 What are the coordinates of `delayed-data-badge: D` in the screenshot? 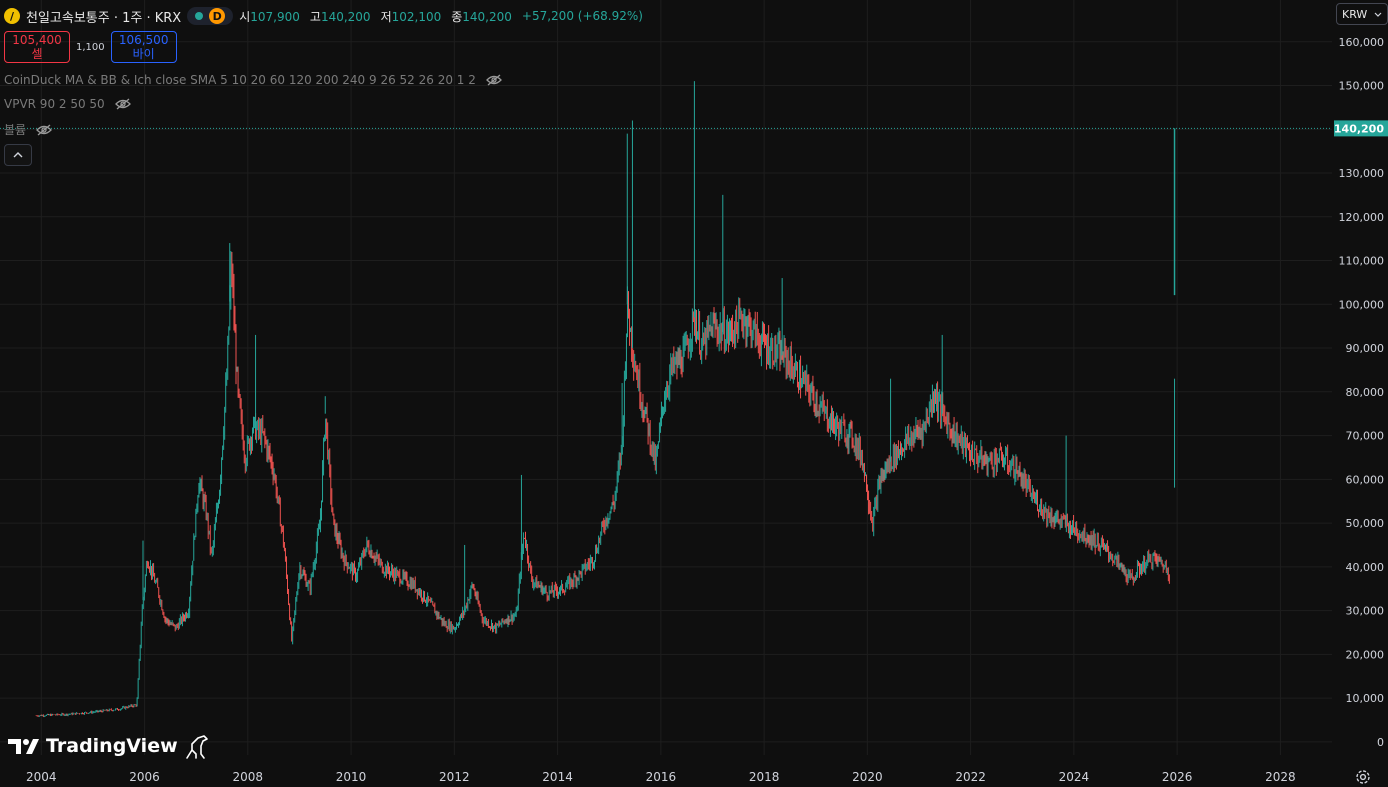 It's located at (217, 16).